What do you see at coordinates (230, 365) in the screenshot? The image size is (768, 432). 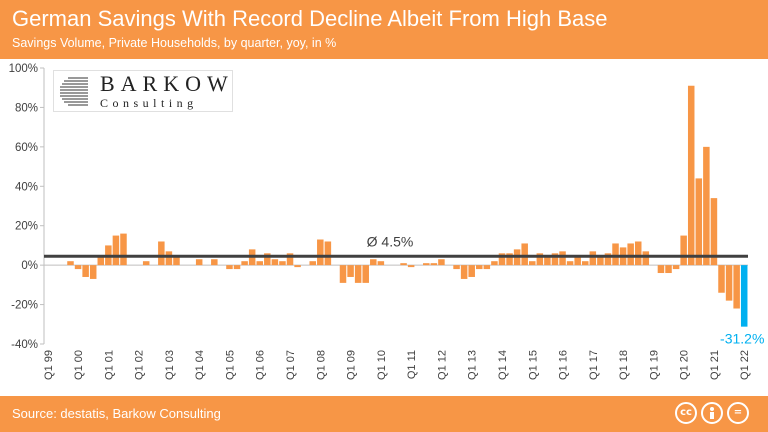 I see `x-tick-label: Q1 05` at bounding box center [230, 365].